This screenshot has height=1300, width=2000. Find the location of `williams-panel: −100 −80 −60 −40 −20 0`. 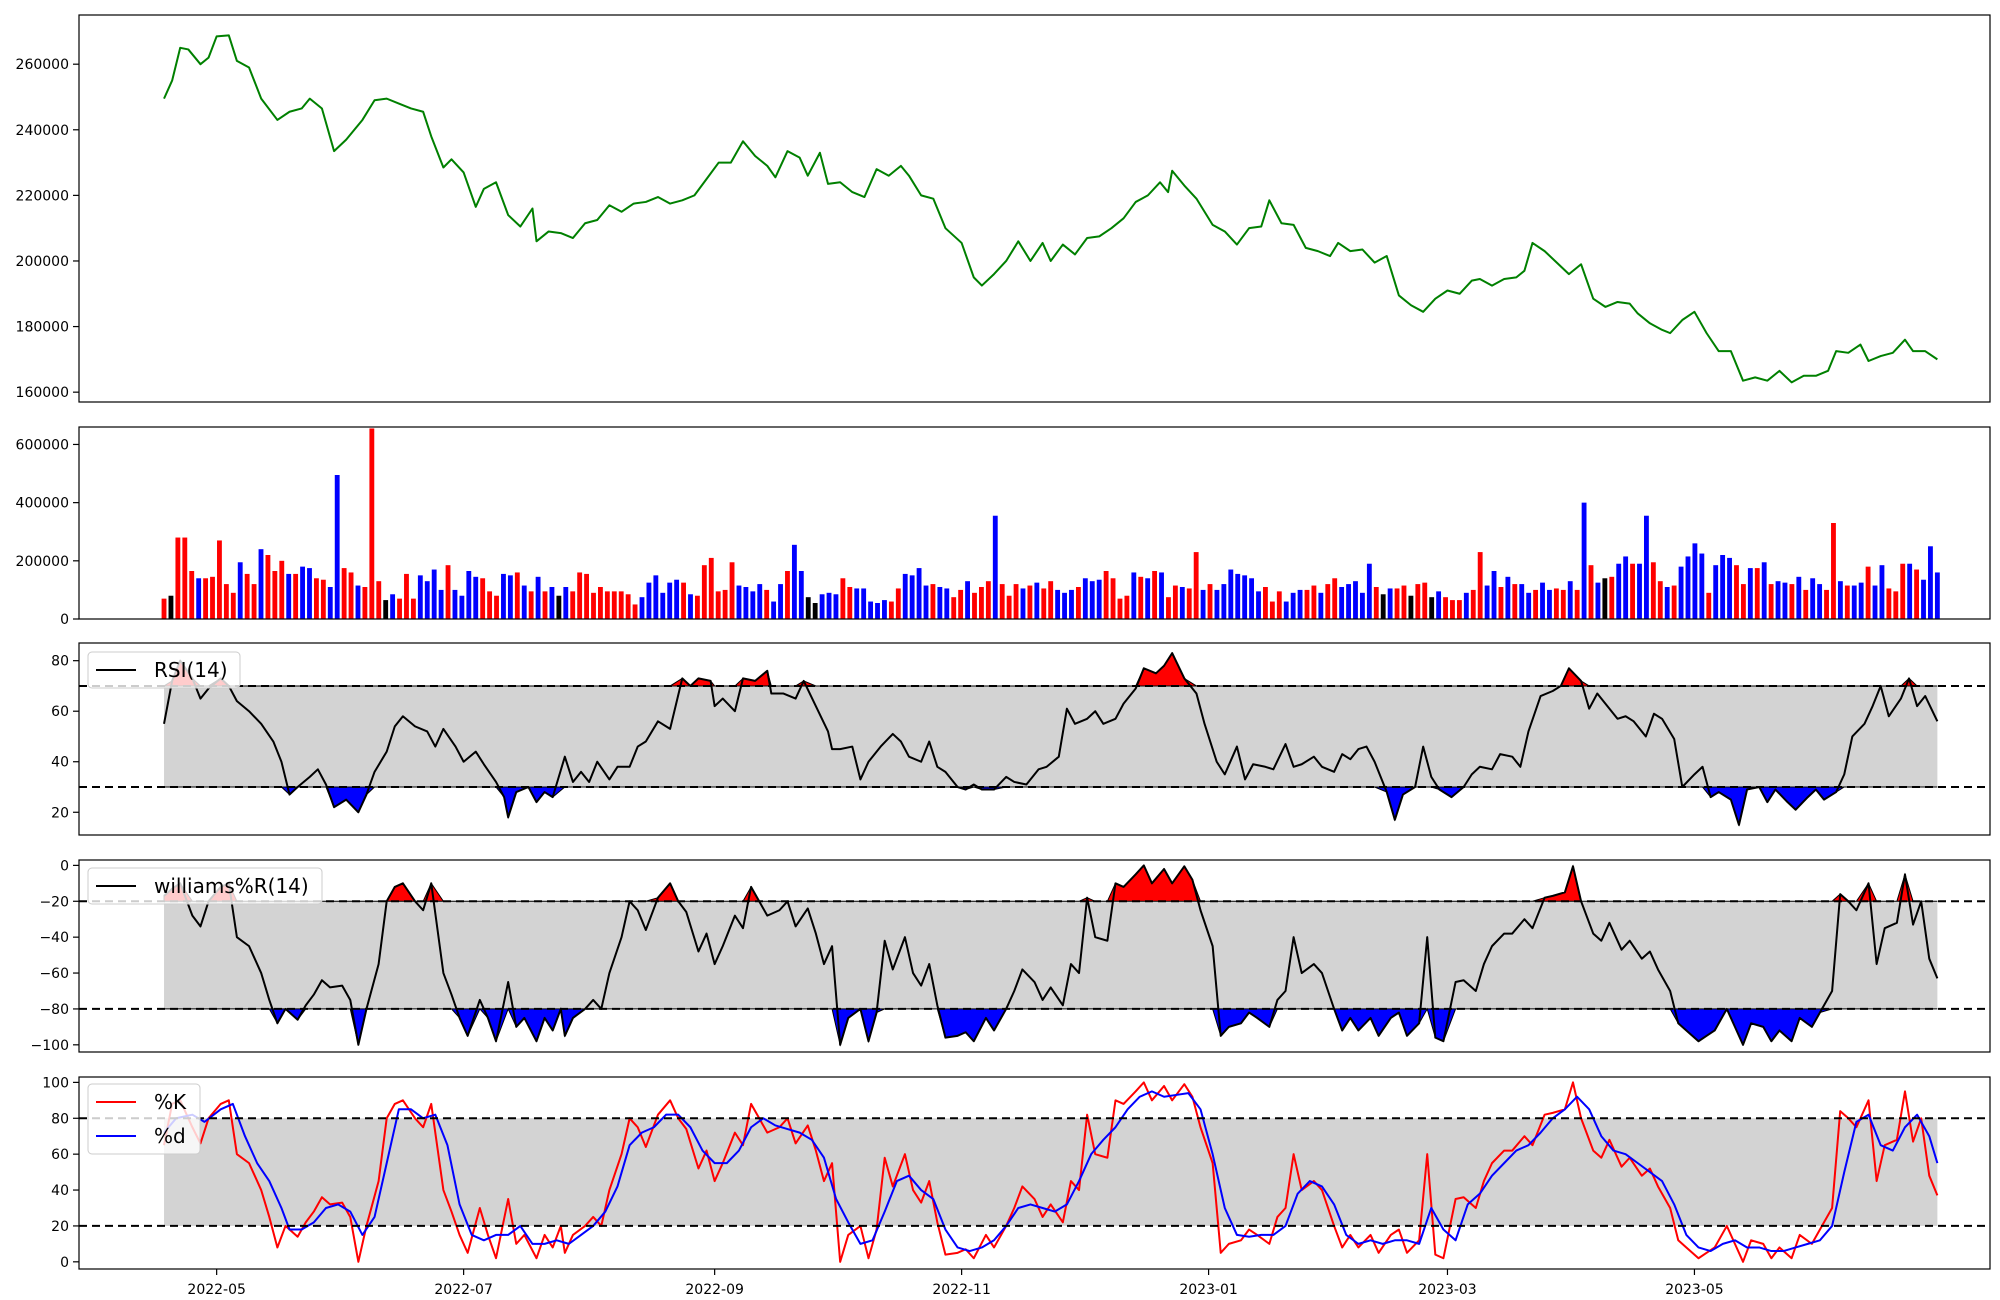

williams-panel: −100 −80 −60 −40 −20 0 is located at coordinates (1011, 956).